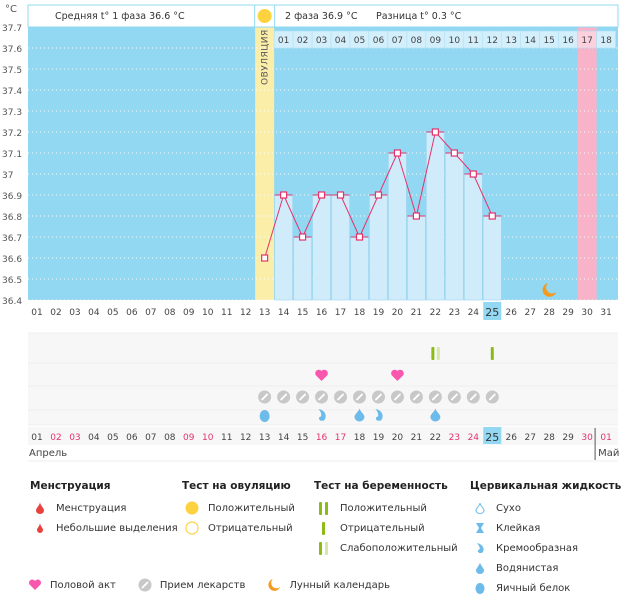 This screenshot has width=626, height=598. I want to click on moon-icon, so click(549, 290).